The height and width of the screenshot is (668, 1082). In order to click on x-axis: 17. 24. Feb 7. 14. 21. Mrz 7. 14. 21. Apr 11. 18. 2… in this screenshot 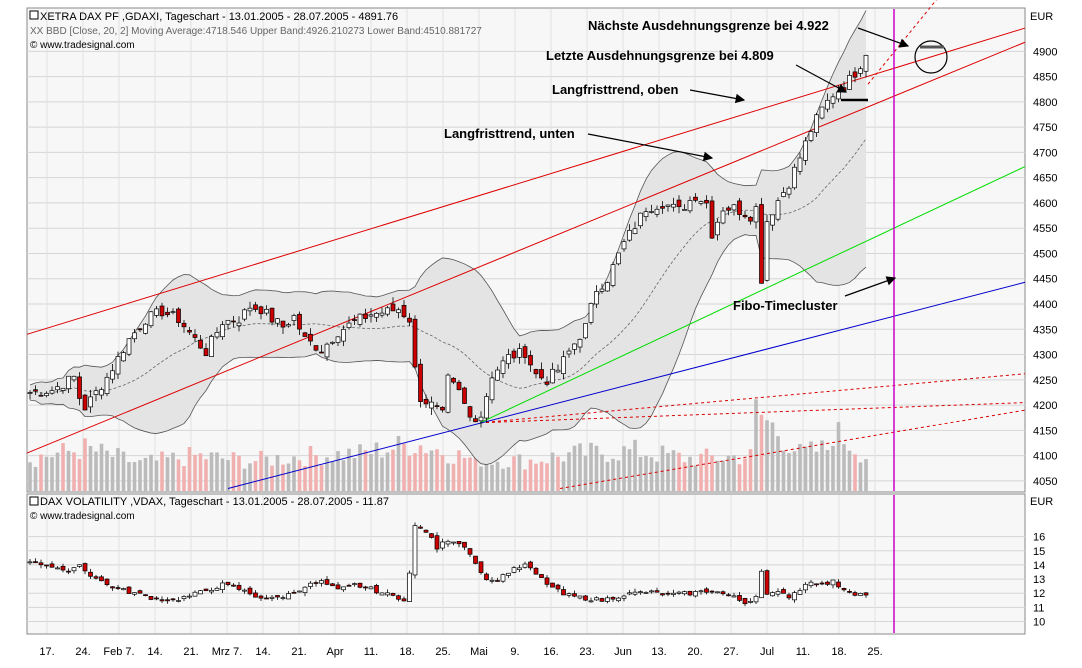, I will do `click(460, 652)`.